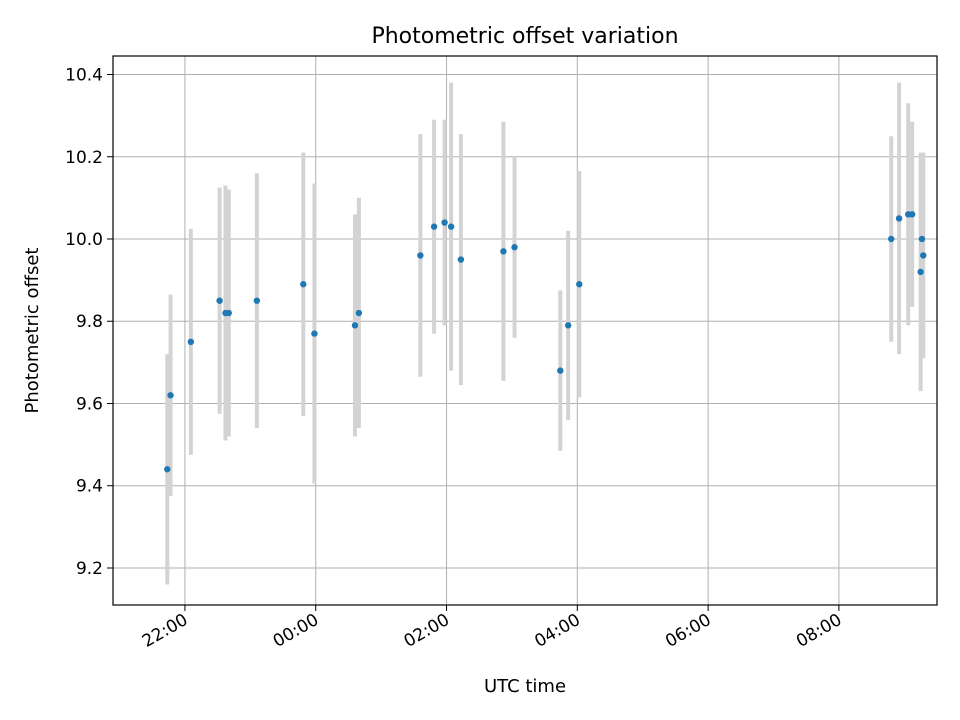  I want to click on y-axis-label: Photometric offset, so click(32, 331).